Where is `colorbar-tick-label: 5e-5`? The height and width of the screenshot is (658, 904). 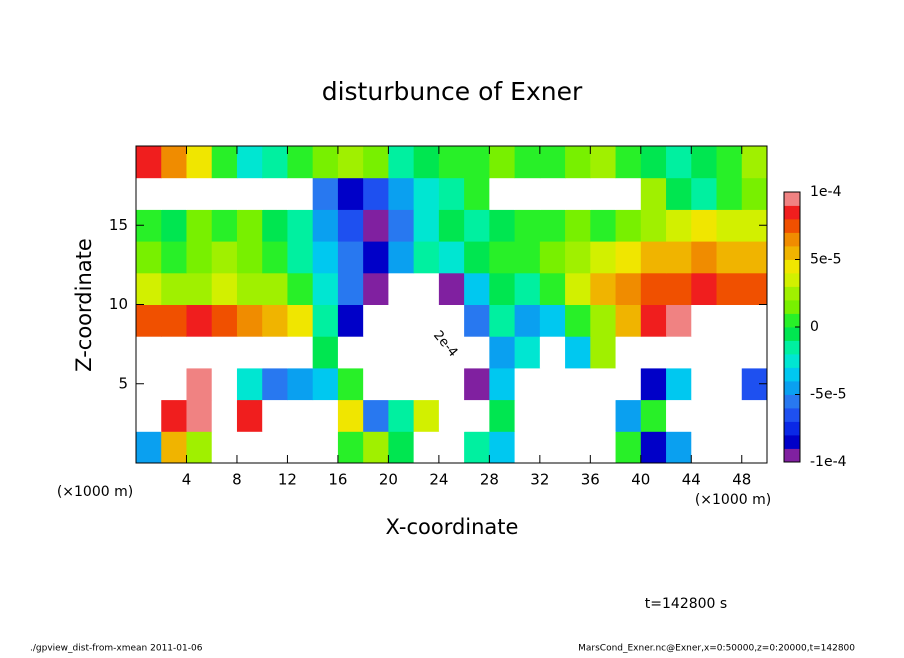 colorbar-tick-label: 5e-5 is located at coordinates (825, 260).